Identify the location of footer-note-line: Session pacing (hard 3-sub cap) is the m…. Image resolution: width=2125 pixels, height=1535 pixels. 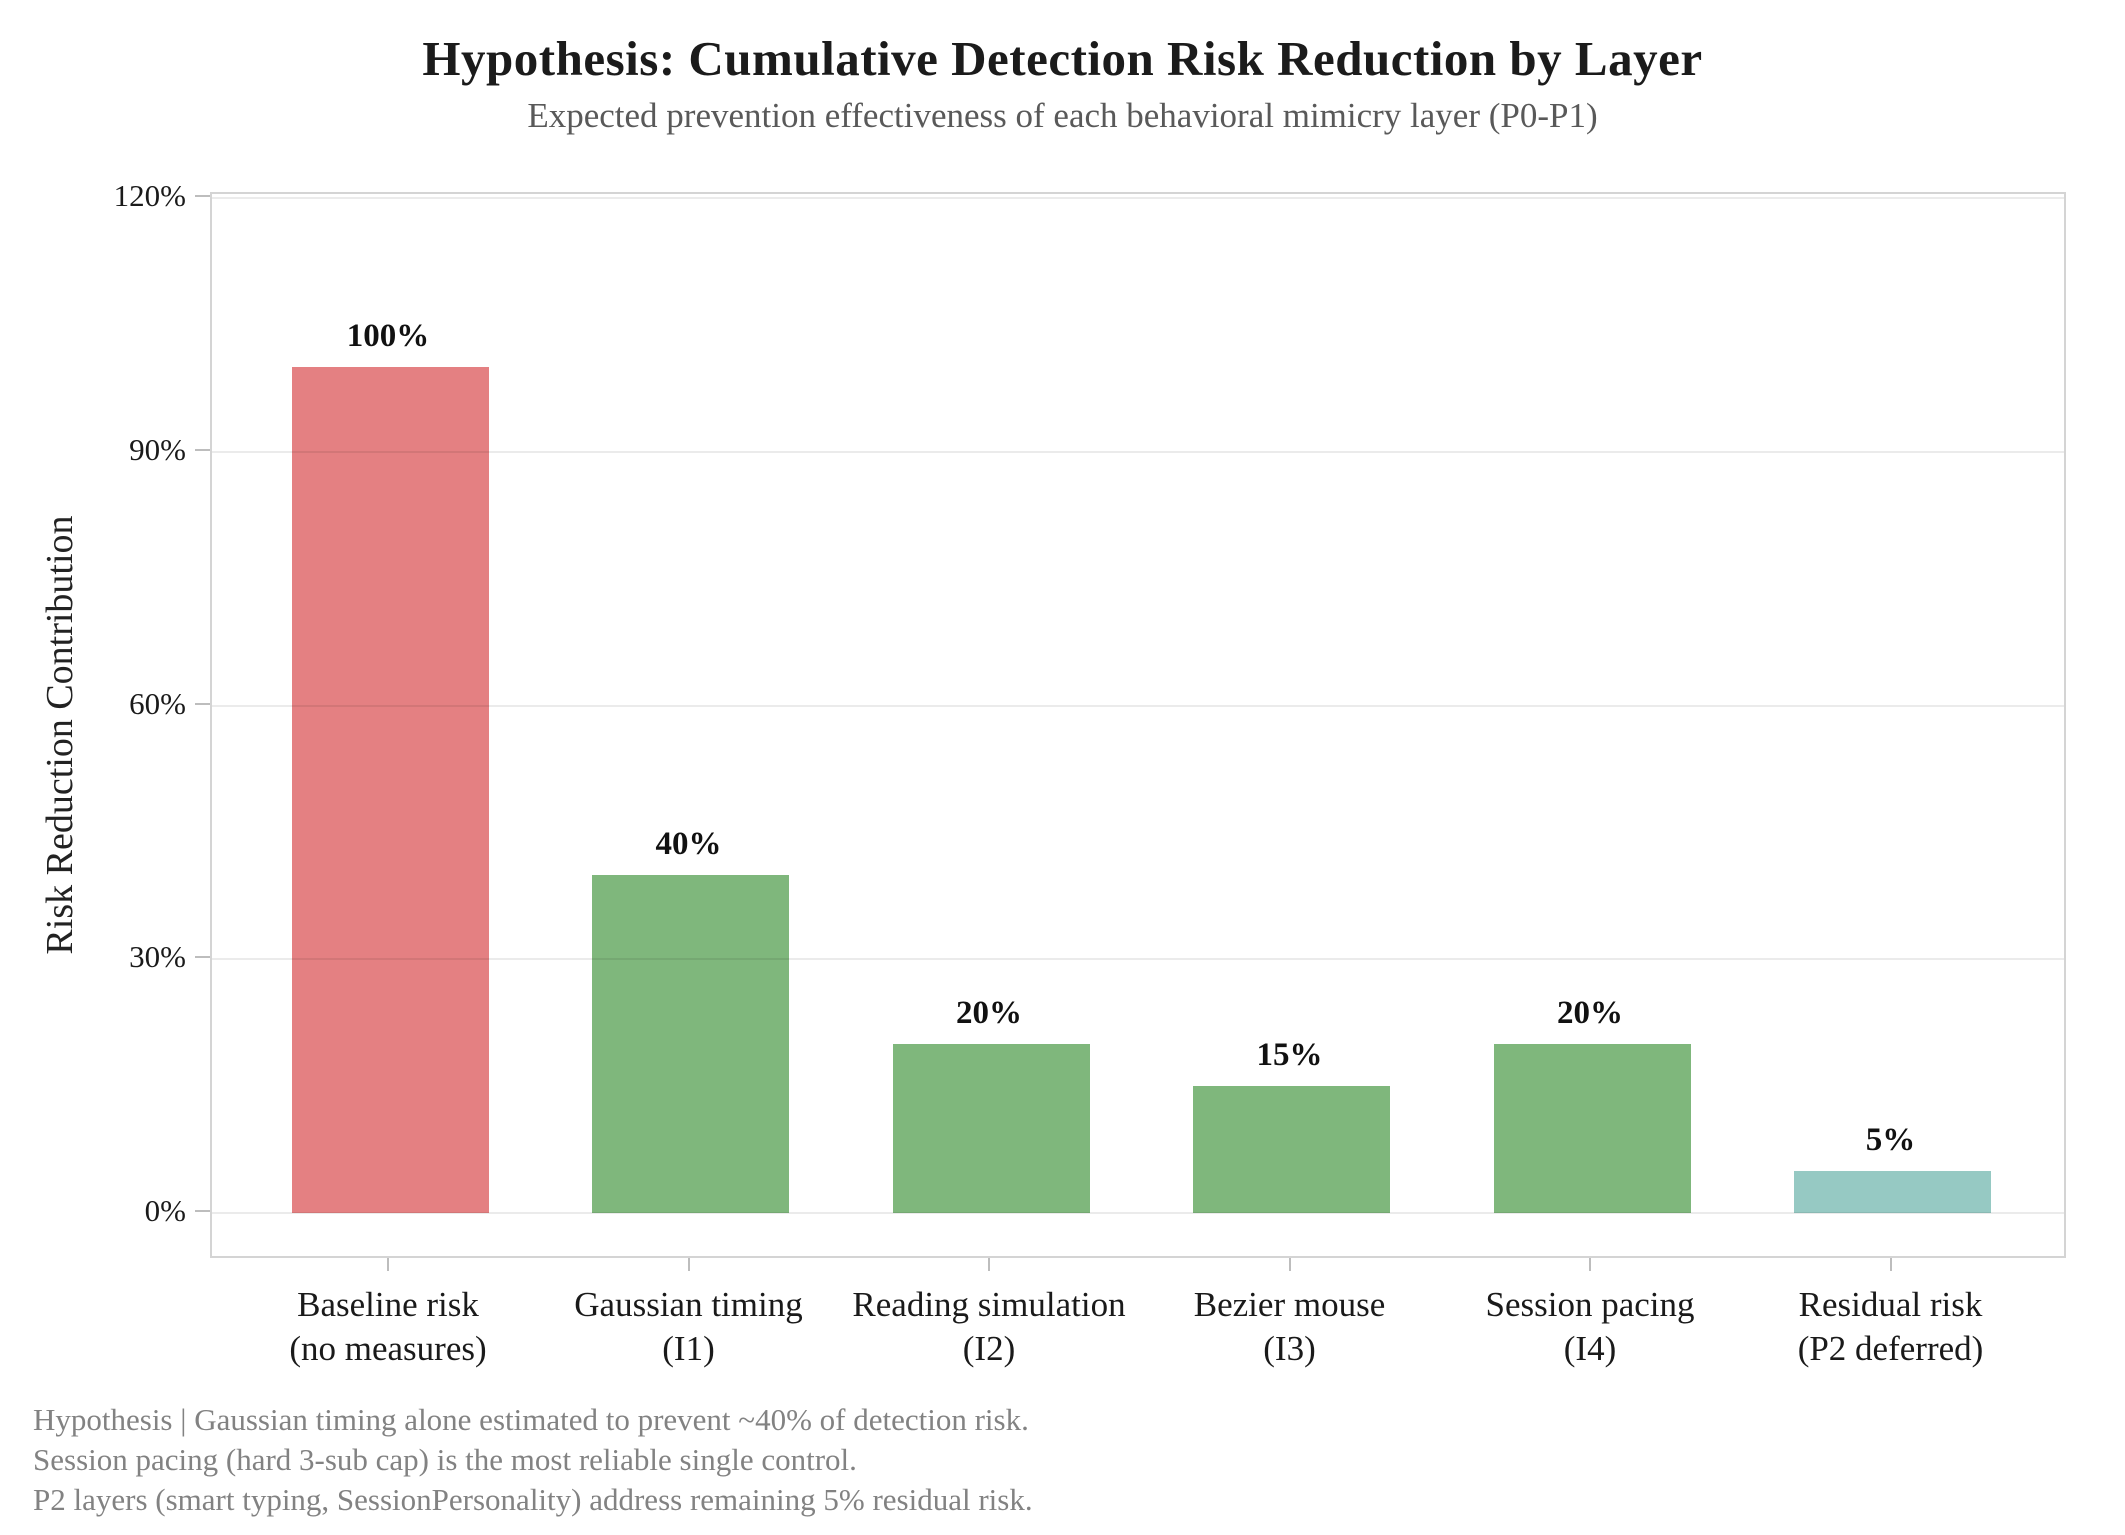
(445, 1459).